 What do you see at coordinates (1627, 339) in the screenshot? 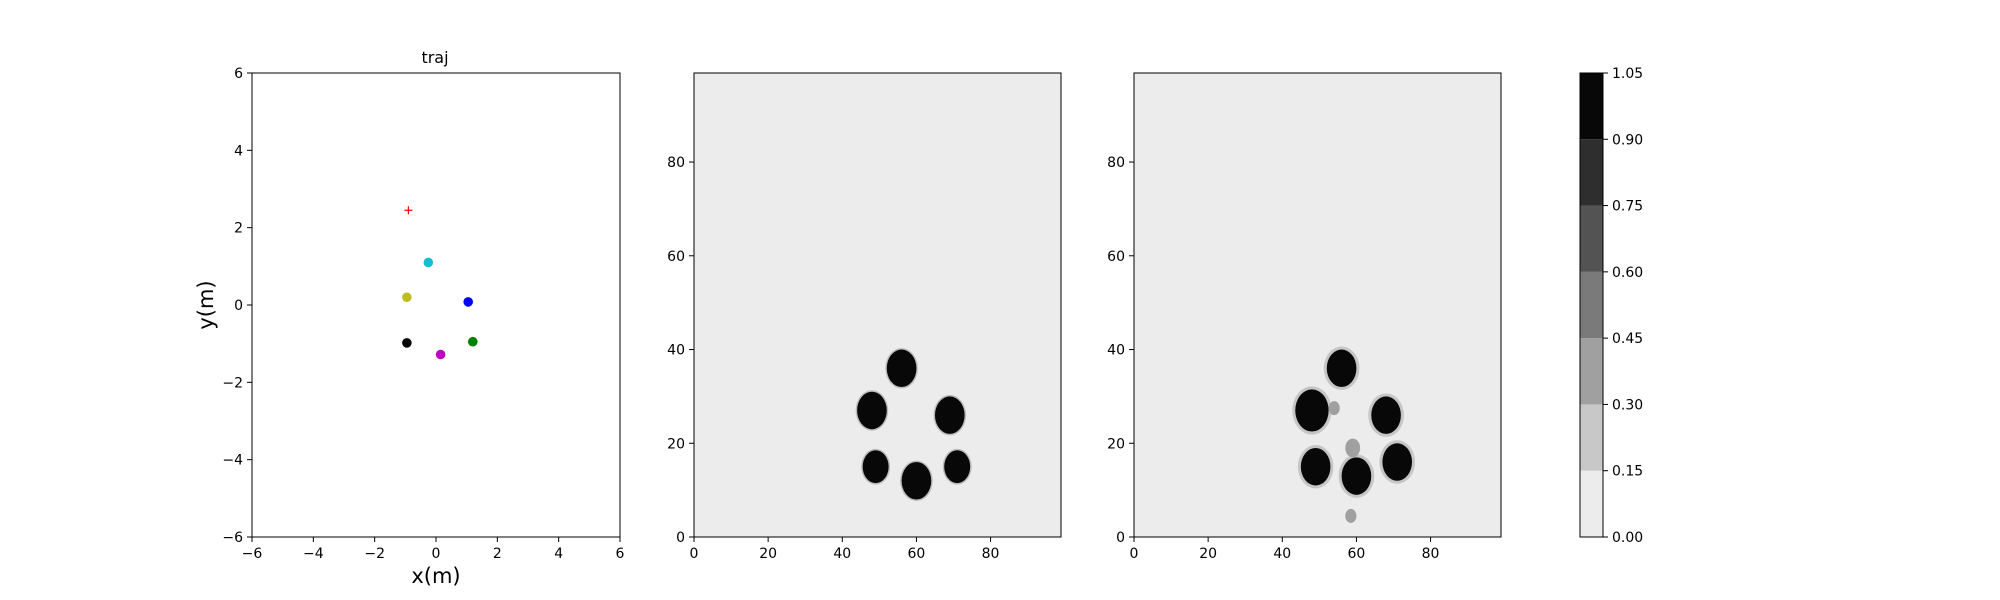
I see `colorbar-tick-label: 0.45` at bounding box center [1627, 339].